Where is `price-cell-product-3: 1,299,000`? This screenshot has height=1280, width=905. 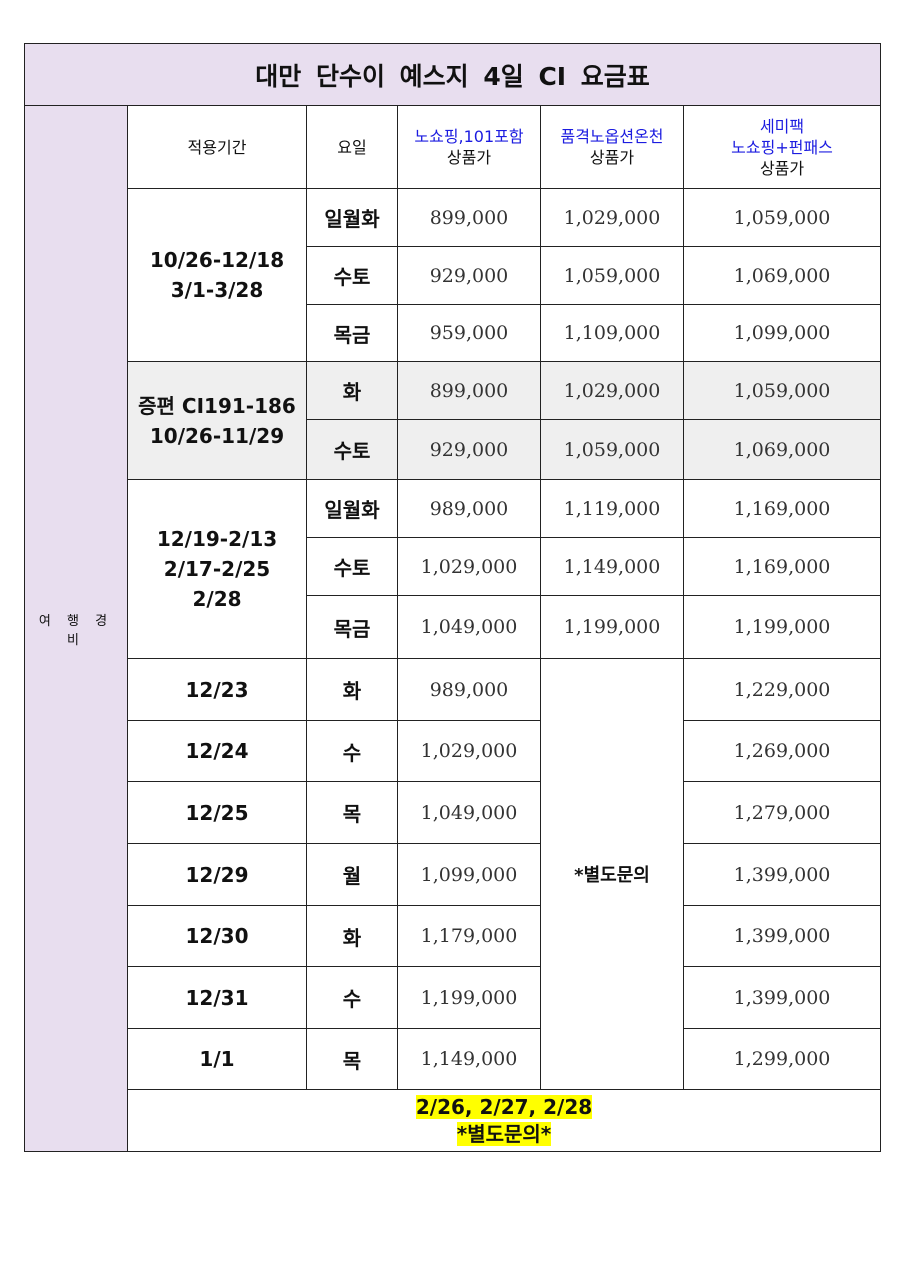 price-cell-product-3: 1,299,000 is located at coordinates (782, 1059).